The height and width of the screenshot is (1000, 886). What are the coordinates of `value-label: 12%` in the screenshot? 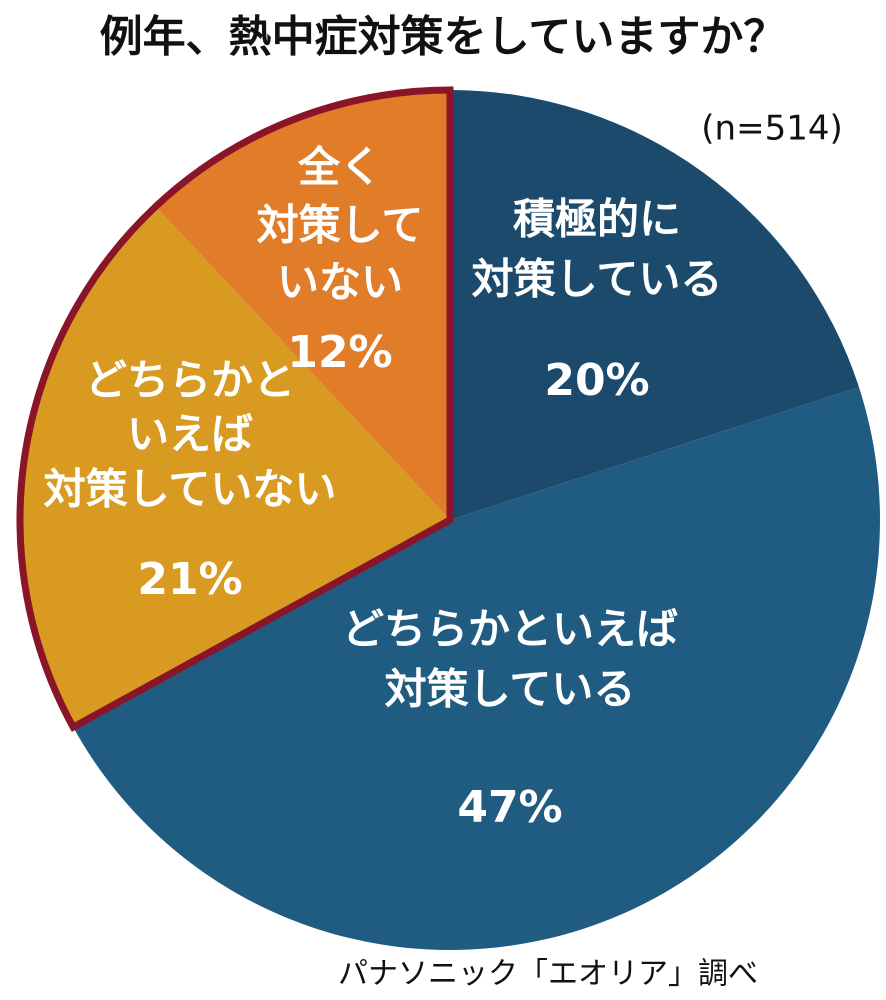 It's located at (339, 352).